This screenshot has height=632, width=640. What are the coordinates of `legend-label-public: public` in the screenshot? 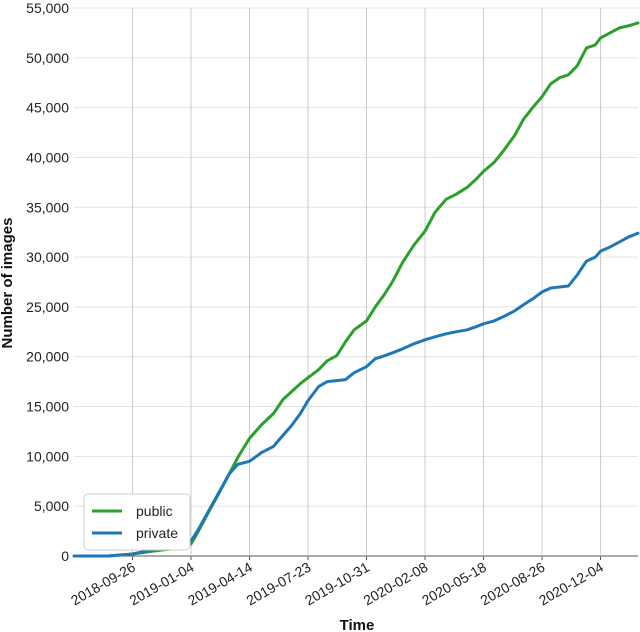 It's located at (154, 511).